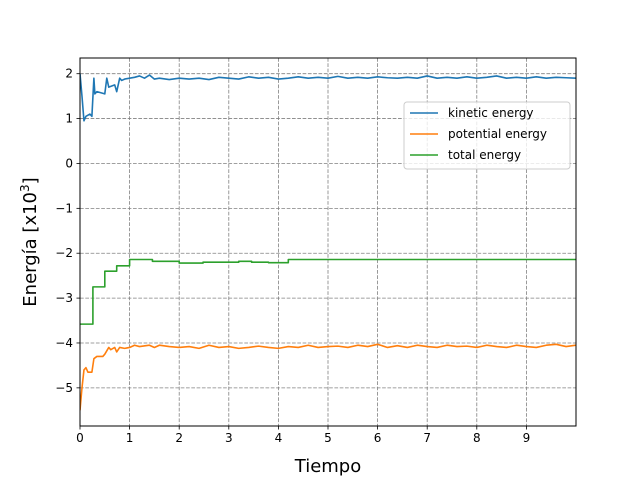 This screenshot has width=640, height=480. What do you see at coordinates (328, 377) in the screenshot?
I see `potential-energy-line` at bounding box center [328, 377].